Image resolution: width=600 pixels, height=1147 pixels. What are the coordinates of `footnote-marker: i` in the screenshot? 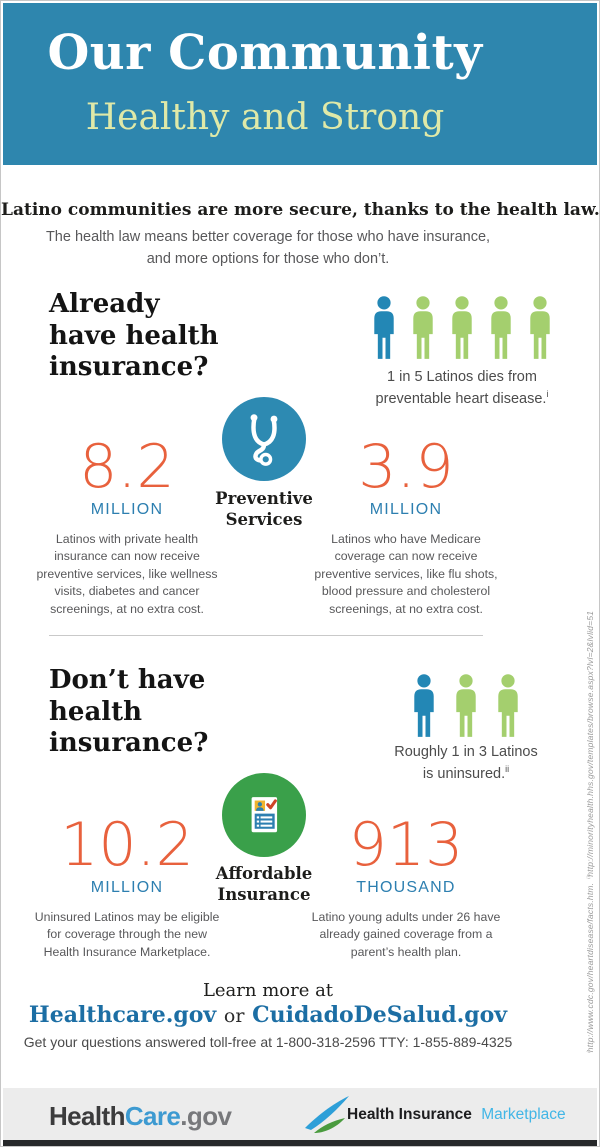 It's located at (547, 393).